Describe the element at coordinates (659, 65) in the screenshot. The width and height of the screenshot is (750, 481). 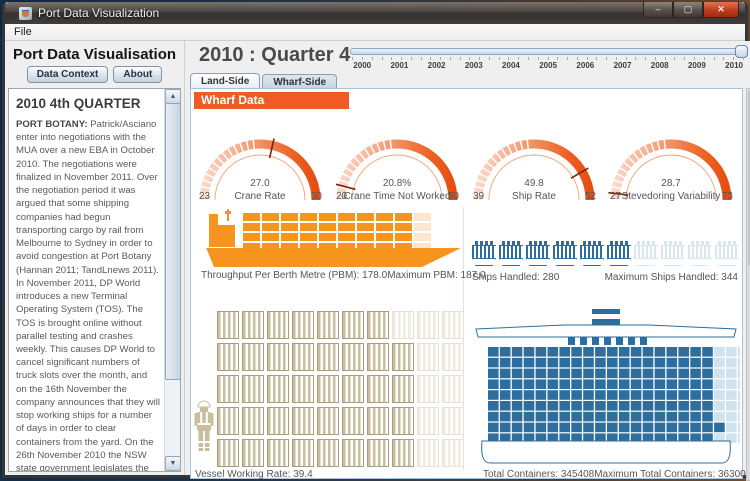
I see `year-tick-label: 2008` at that location.